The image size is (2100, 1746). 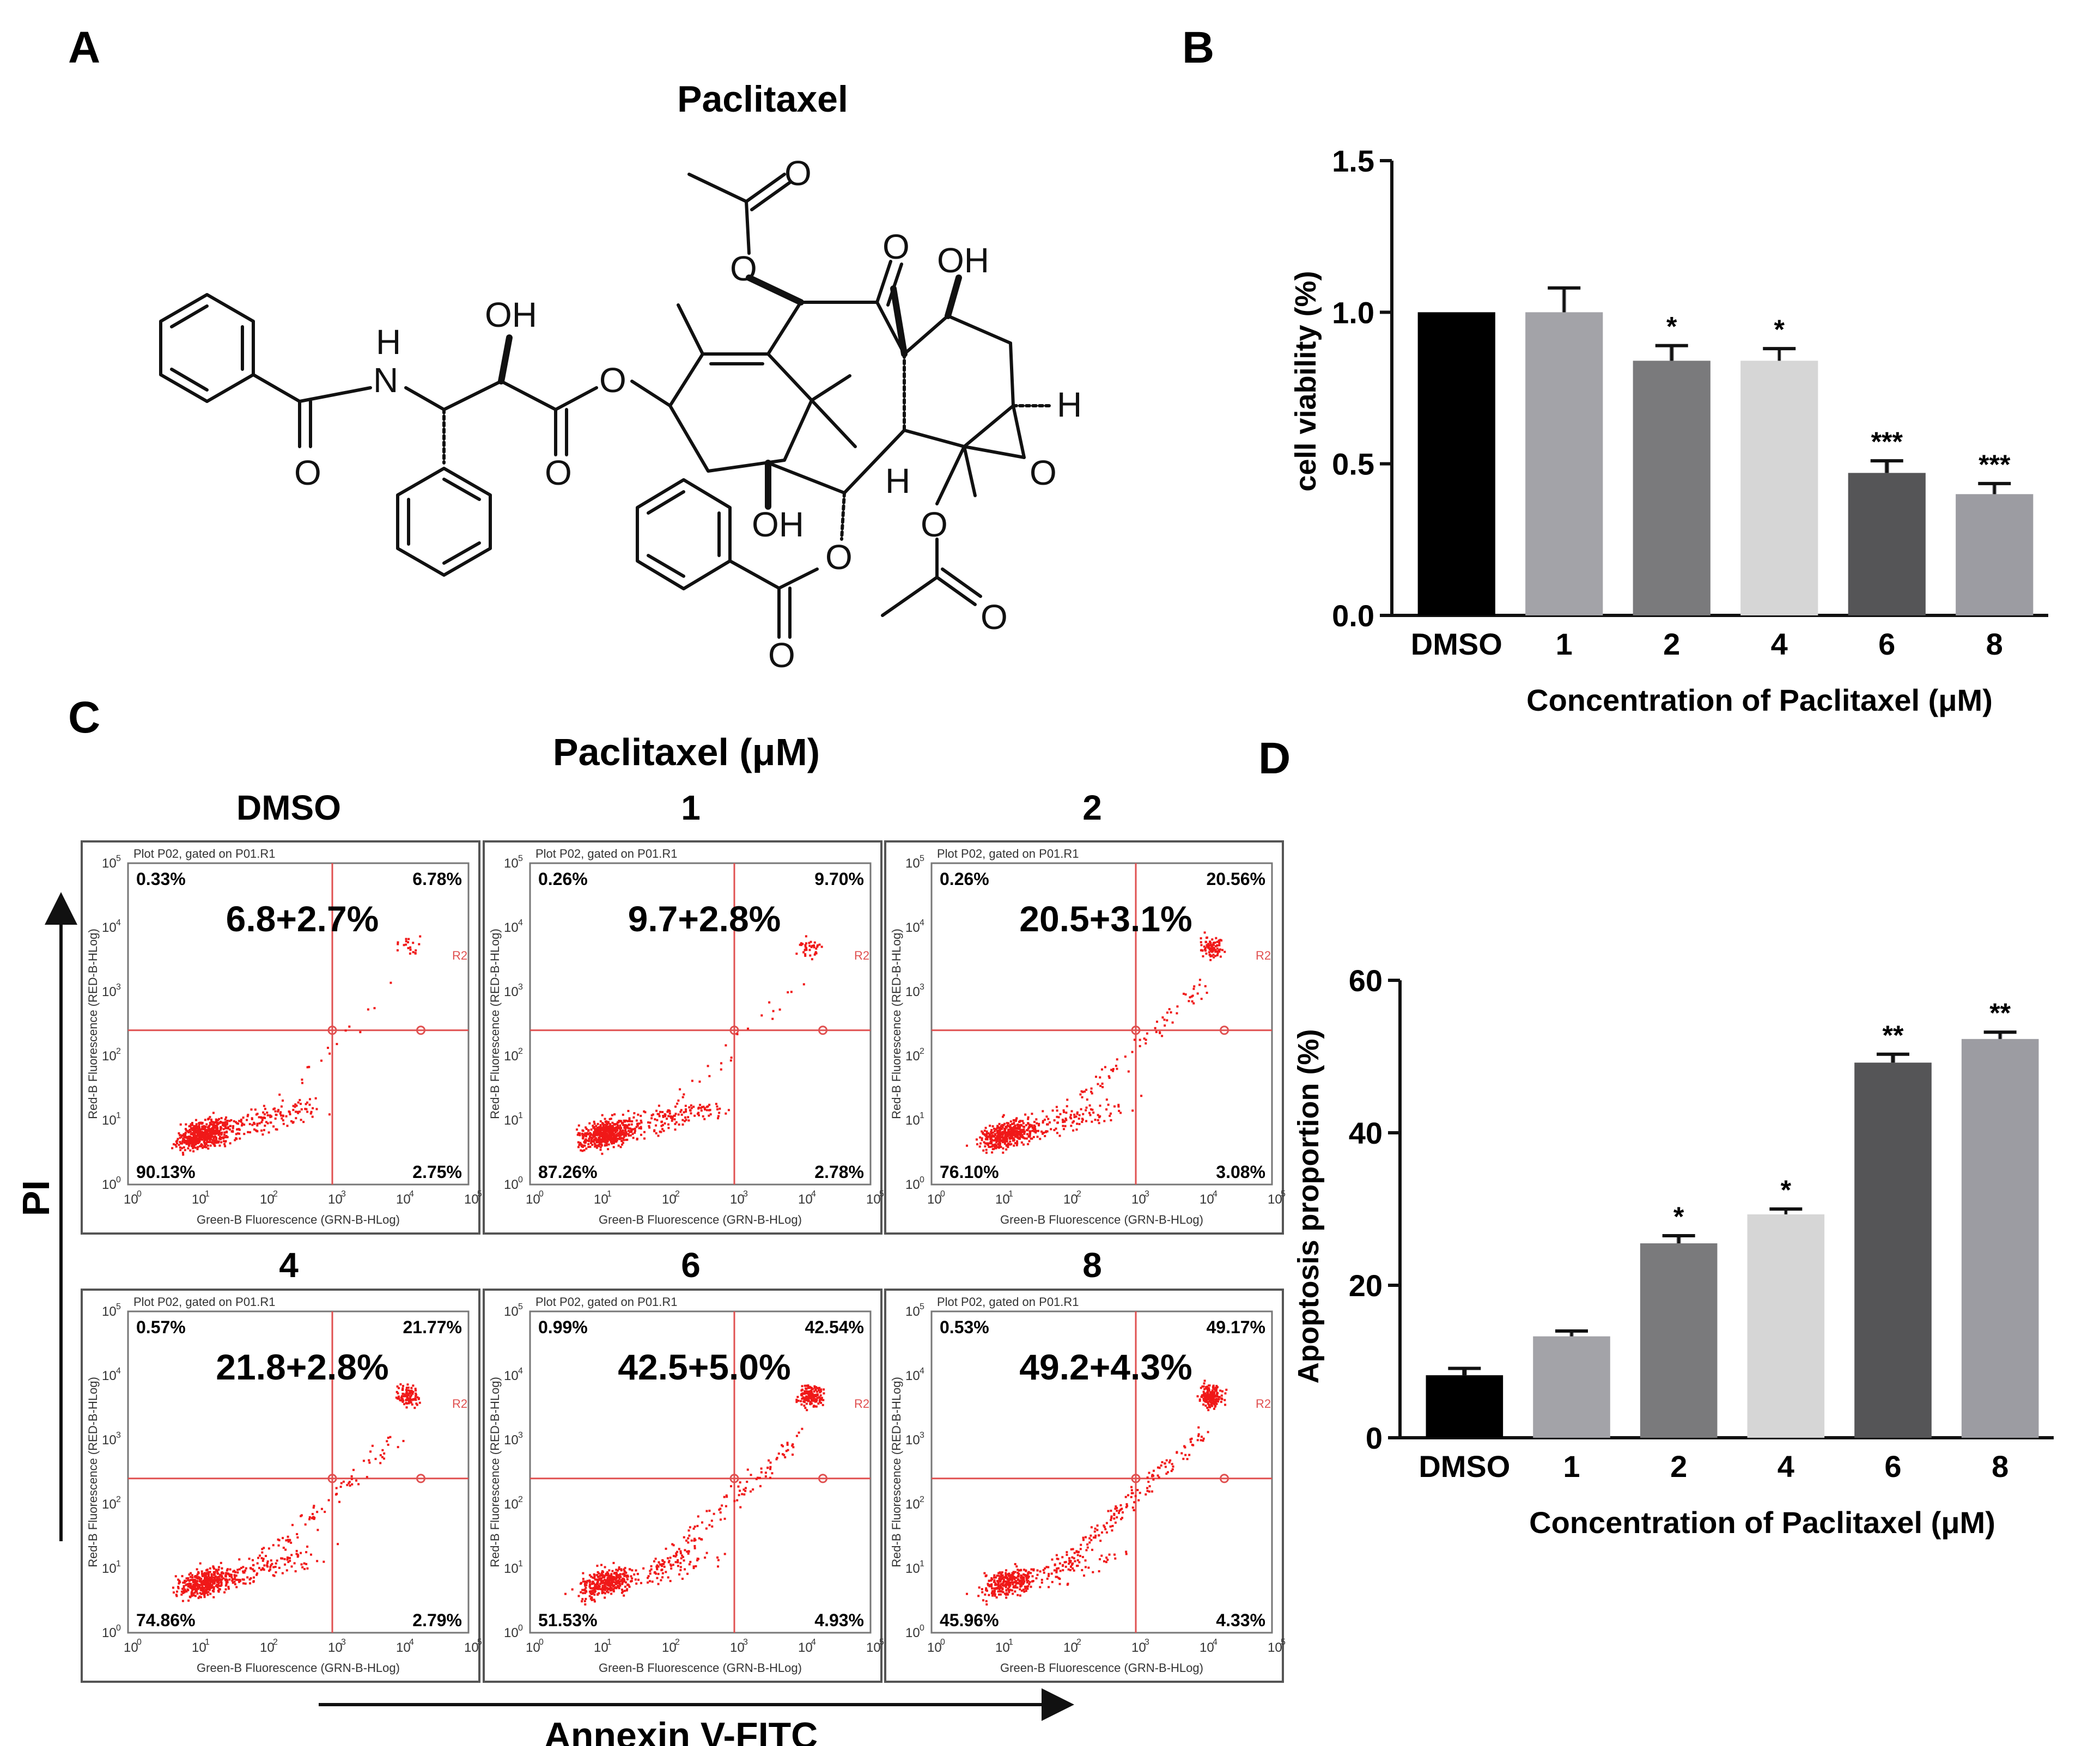 I want to click on chart-d-bar, so click(x=1679, y=1340).